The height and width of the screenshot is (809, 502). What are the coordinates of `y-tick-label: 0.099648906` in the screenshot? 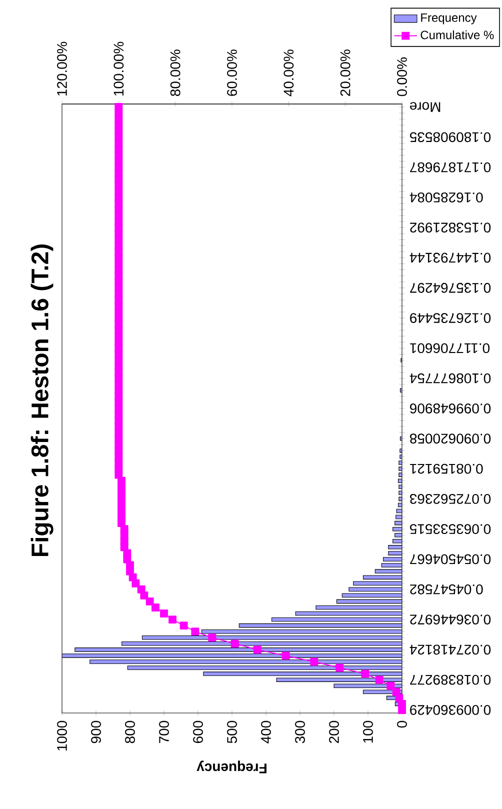 It's located at (450, 409).